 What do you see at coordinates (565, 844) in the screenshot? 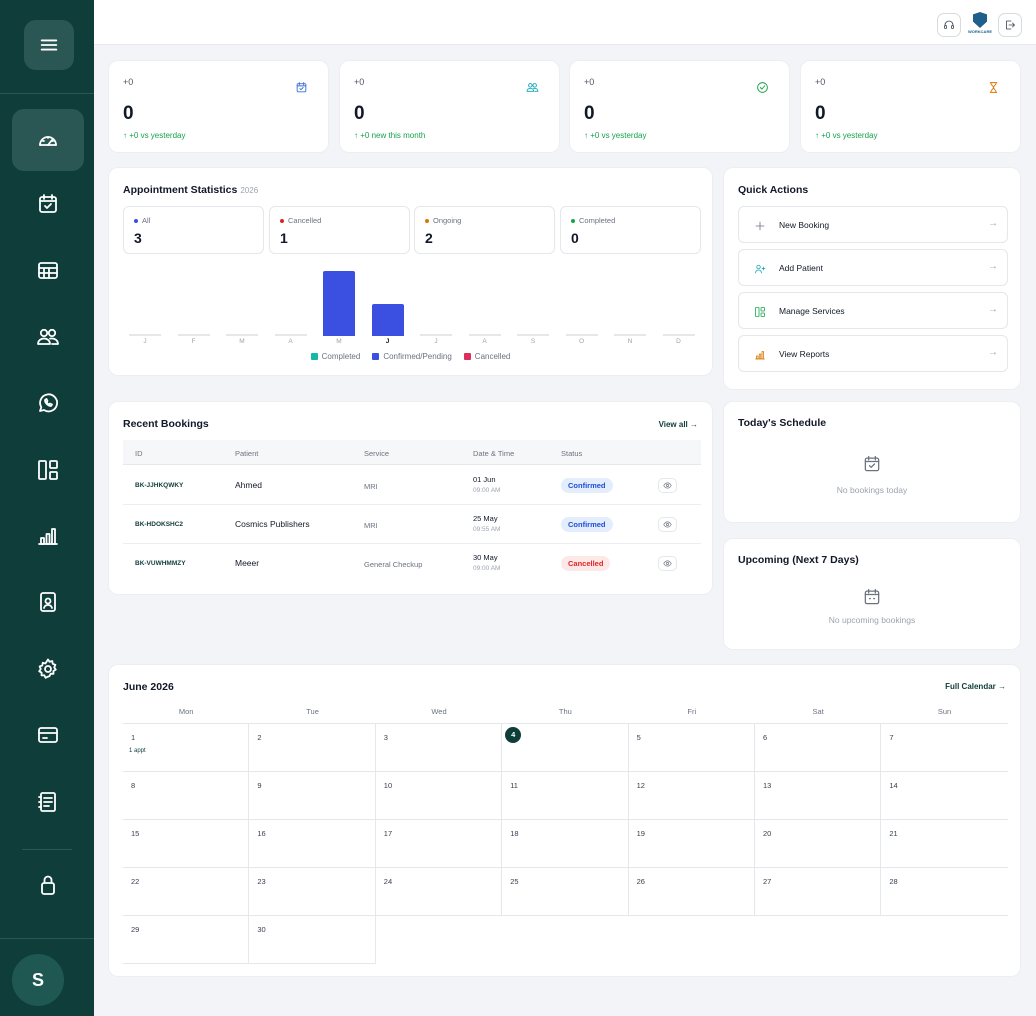
I see `calendar-day: 18` at bounding box center [565, 844].